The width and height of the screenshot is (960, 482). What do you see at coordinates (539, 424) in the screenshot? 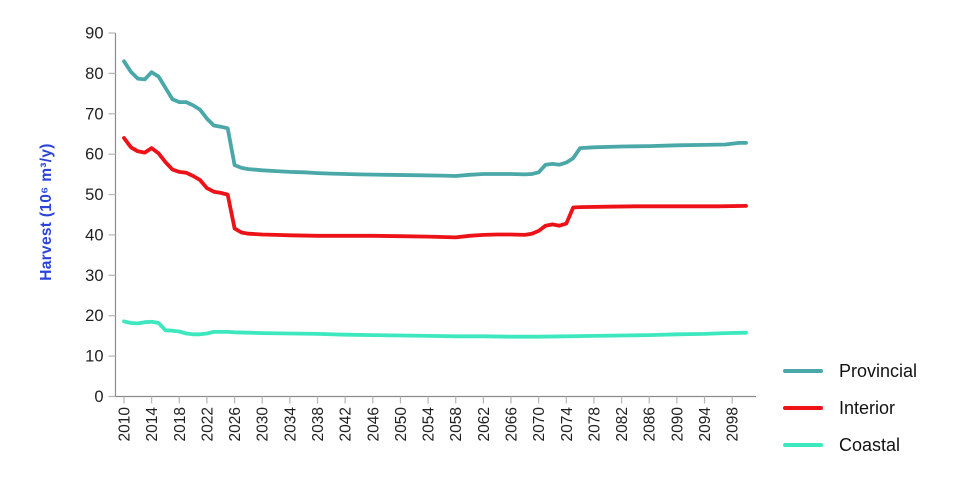
I see `x-tick-label: 2070` at bounding box center [539, 424].